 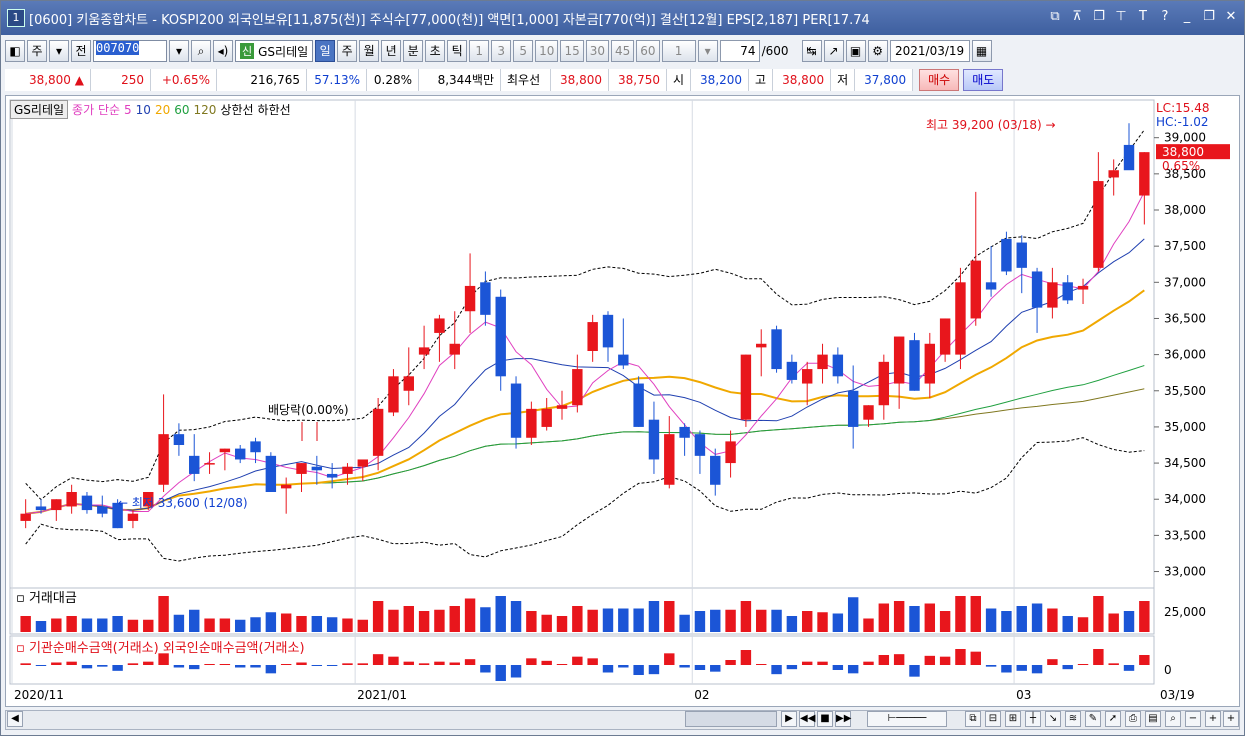 I want to click on zoom-search-icon: ⌕, so click(x=1173, y=719).